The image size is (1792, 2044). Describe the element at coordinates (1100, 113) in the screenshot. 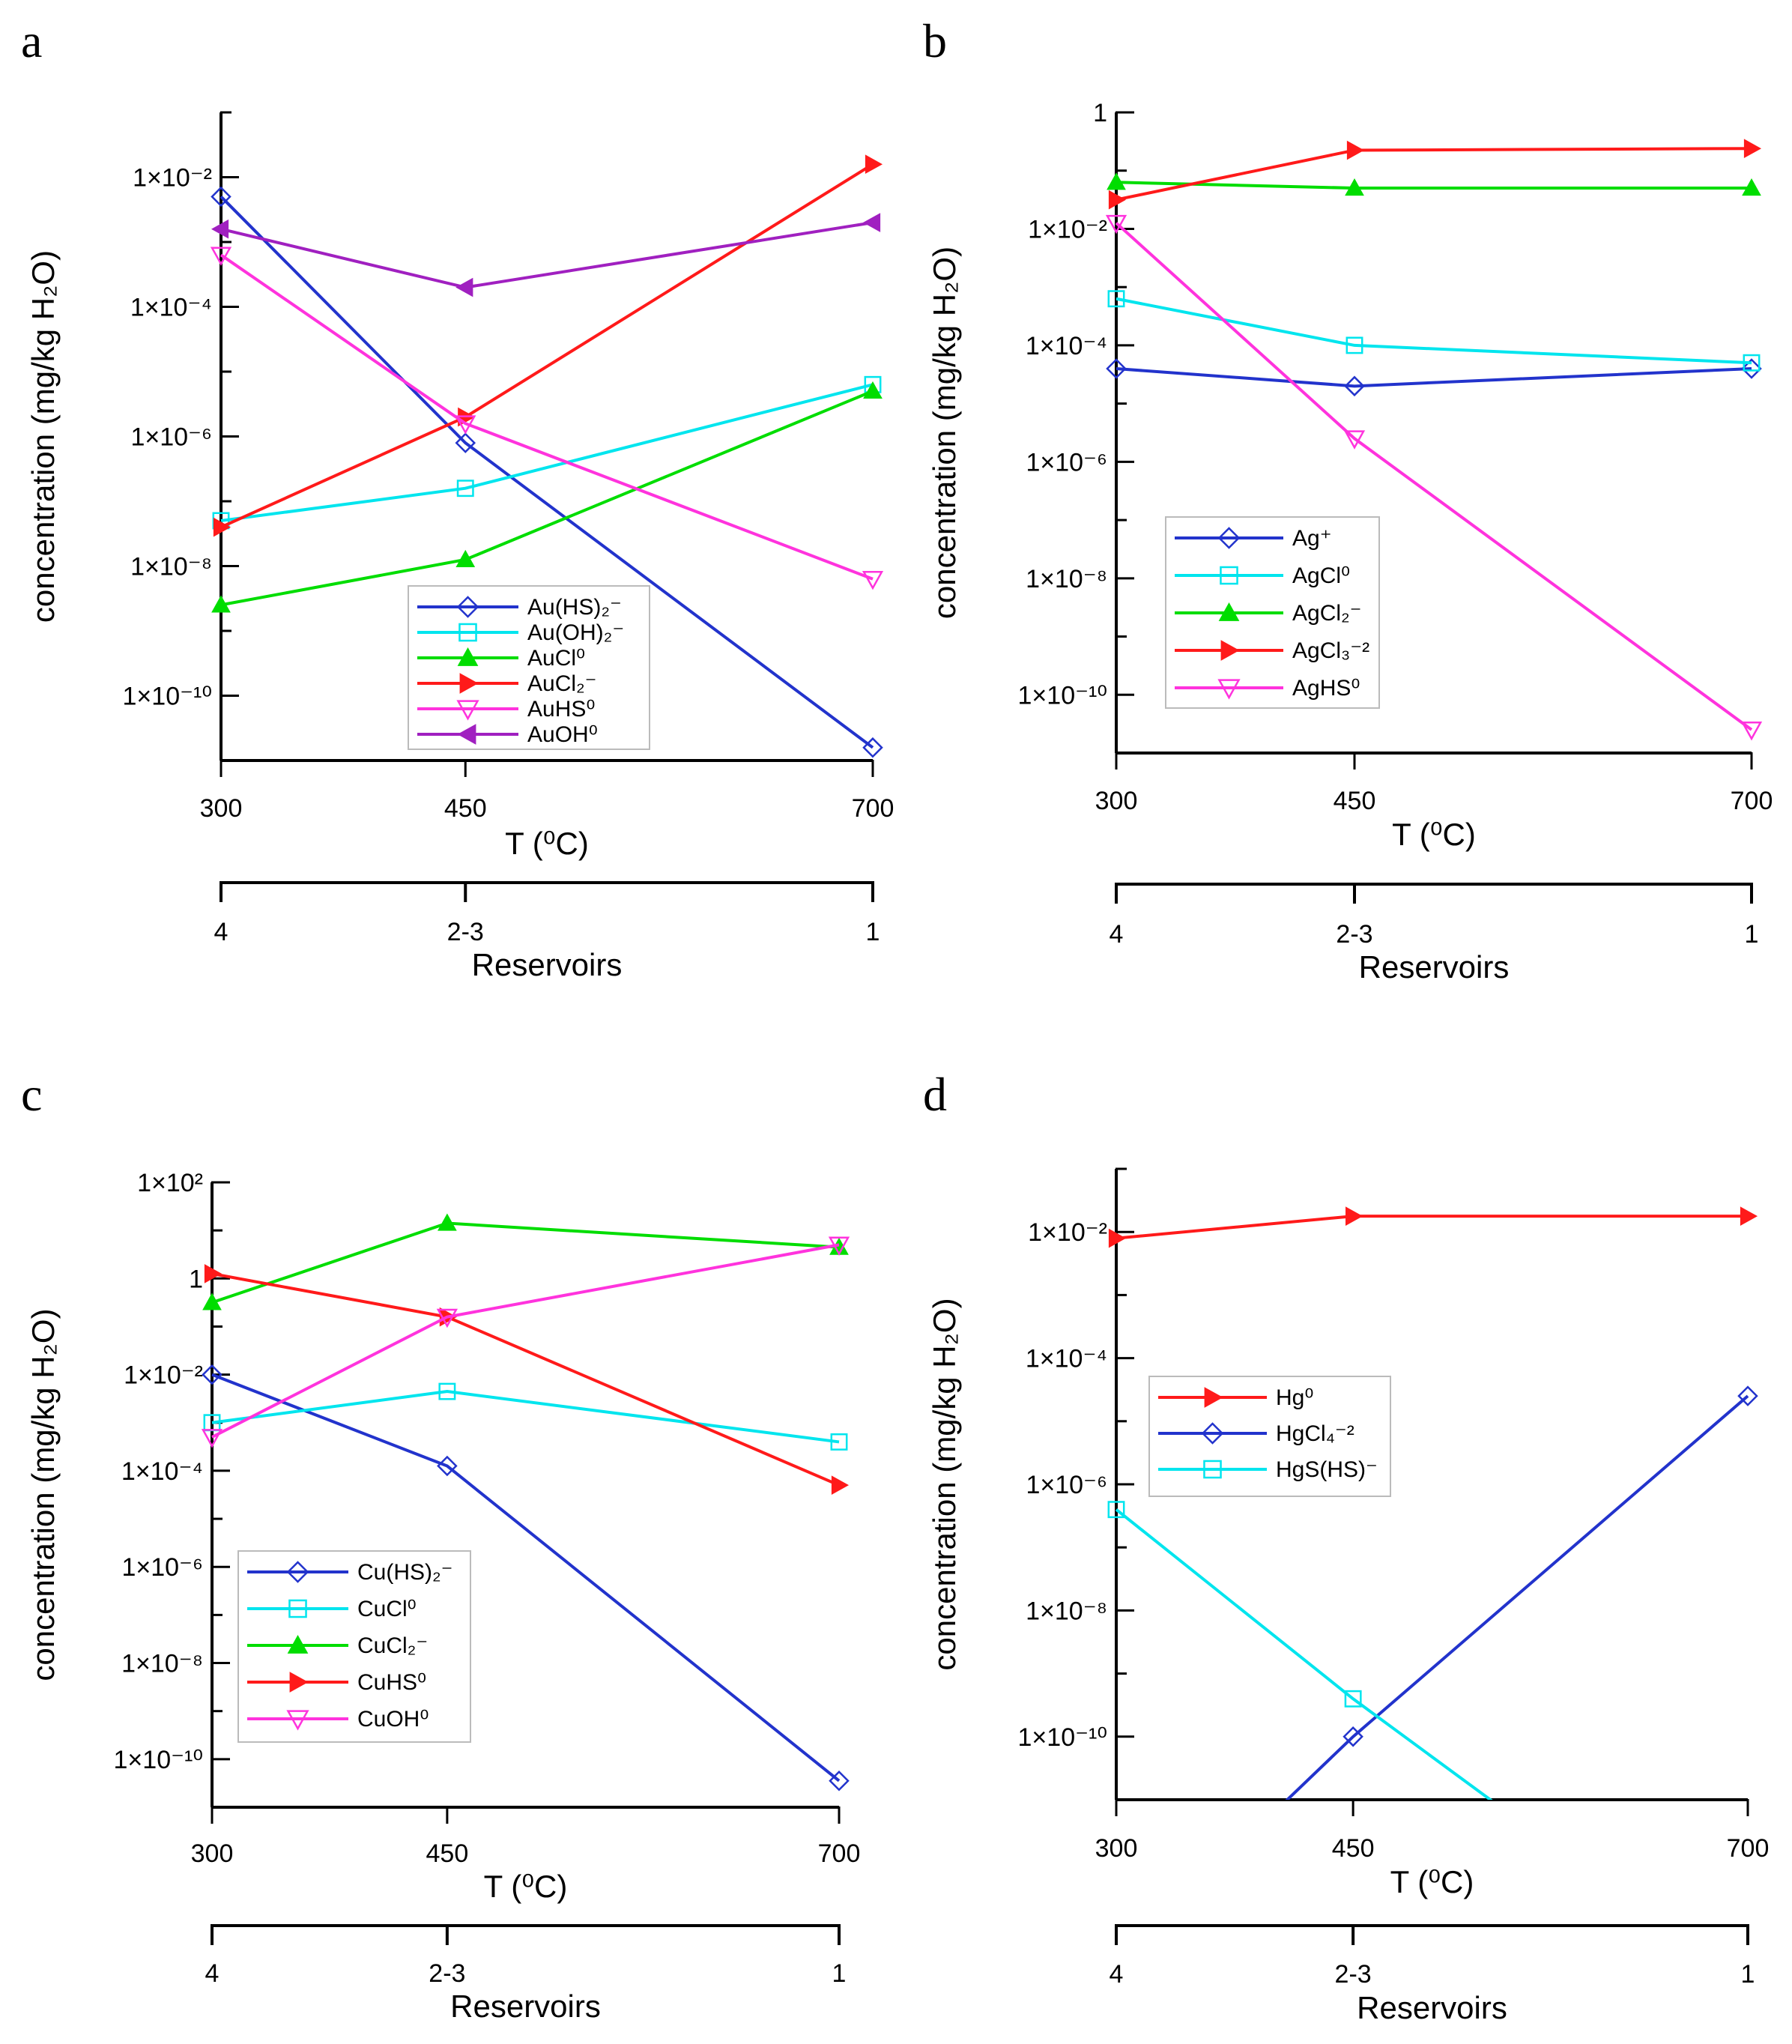

I see `y-tick-label: 1` at that location.